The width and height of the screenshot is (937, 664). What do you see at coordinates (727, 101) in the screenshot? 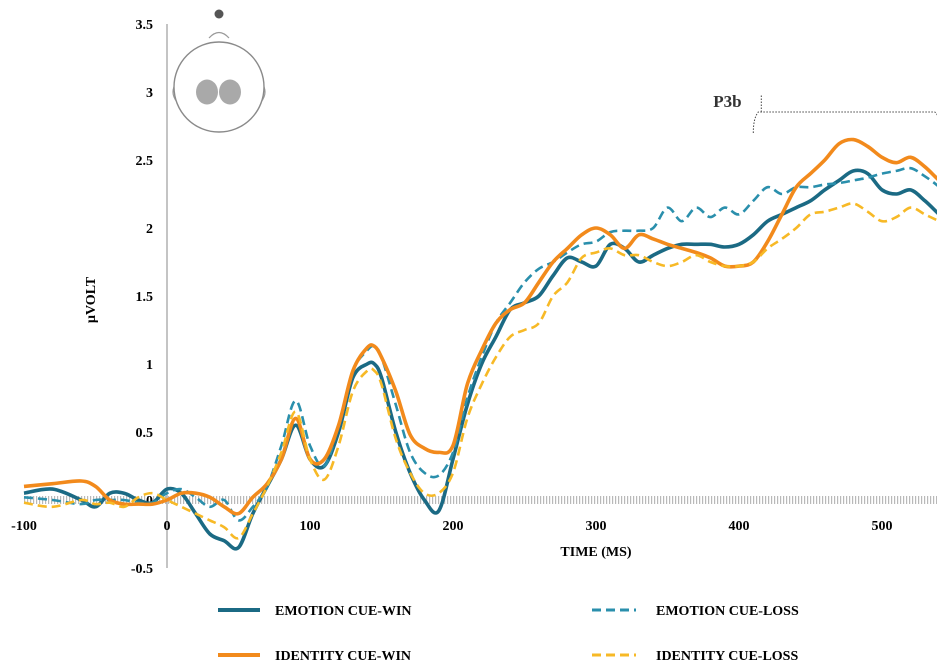
I see `p3b-label: P3b` at bounding box center [727, 101].